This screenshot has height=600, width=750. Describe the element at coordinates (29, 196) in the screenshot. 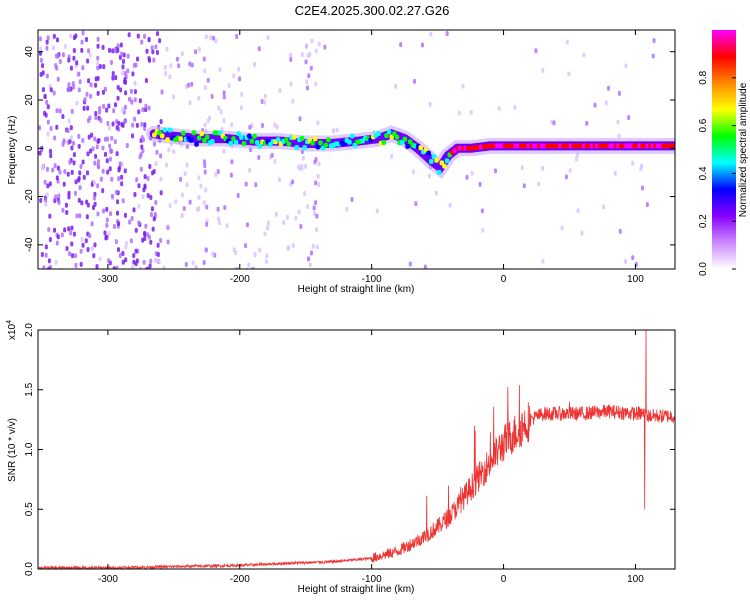

I see `y-tick-label: -20` at that location.